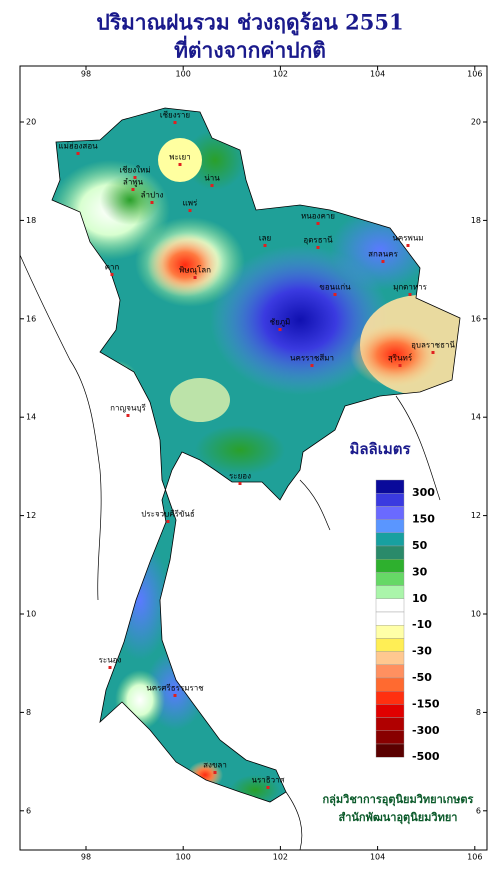 Image resolution: width=500 pixels, height=875 pixels. What do you see at coordinates (318, 240) in the screenshot?
I see `province-label: อุดรธานี` at bounding box center [318, 240].